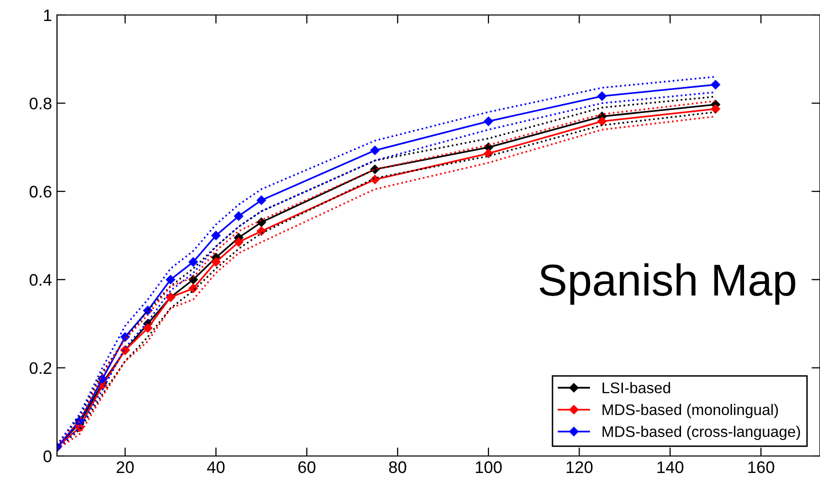 The height and width of the screenshot is (484, 820). I want to click on y-tick-label: 0.8, so click(41, 104).